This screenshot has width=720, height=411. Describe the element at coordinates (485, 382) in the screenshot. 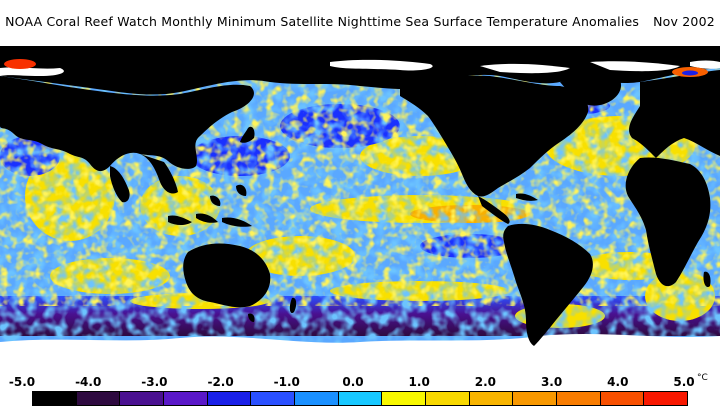

I see `colorbar-tick-label: 2.0` at that location.